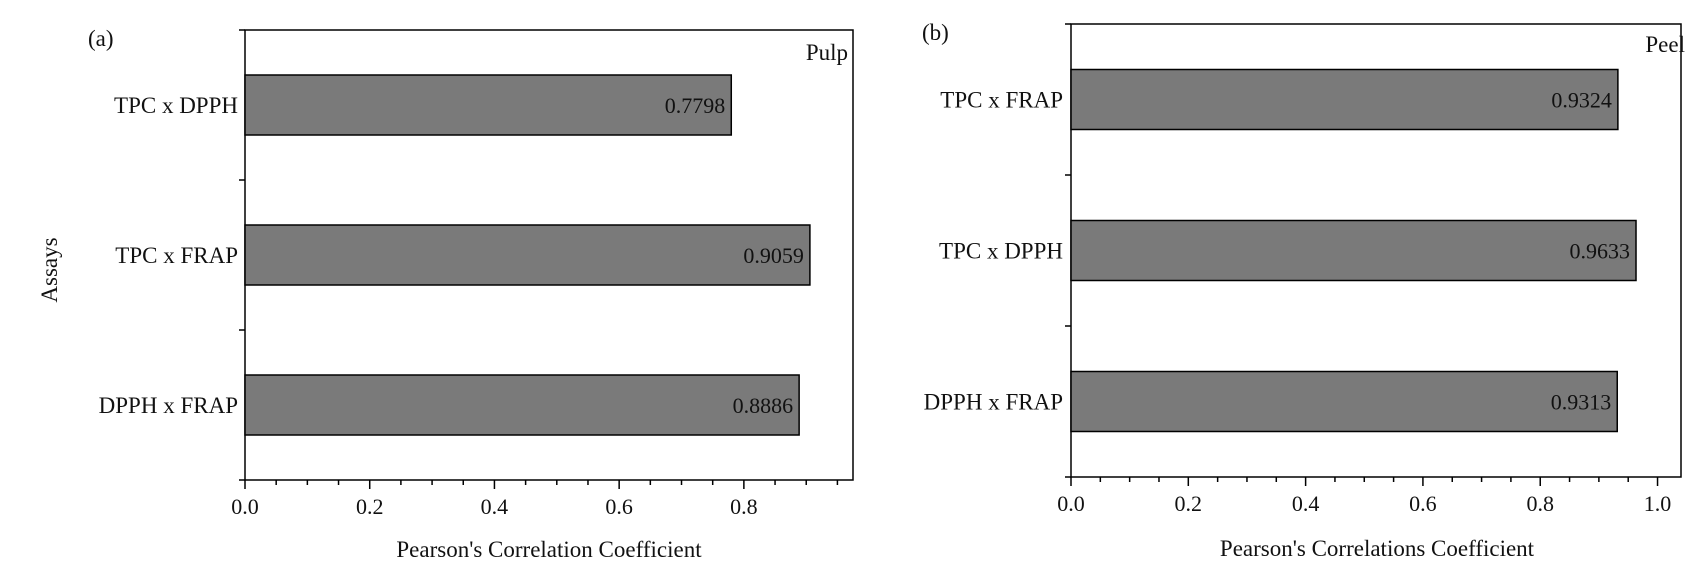 The height and width of the screenshot is (582, 1695). What do you see at coordinates (1306, 503) in the screenshot?
I see `panel-b-x-tick-label-2: 0.4` at bounding box center [1306, 503].